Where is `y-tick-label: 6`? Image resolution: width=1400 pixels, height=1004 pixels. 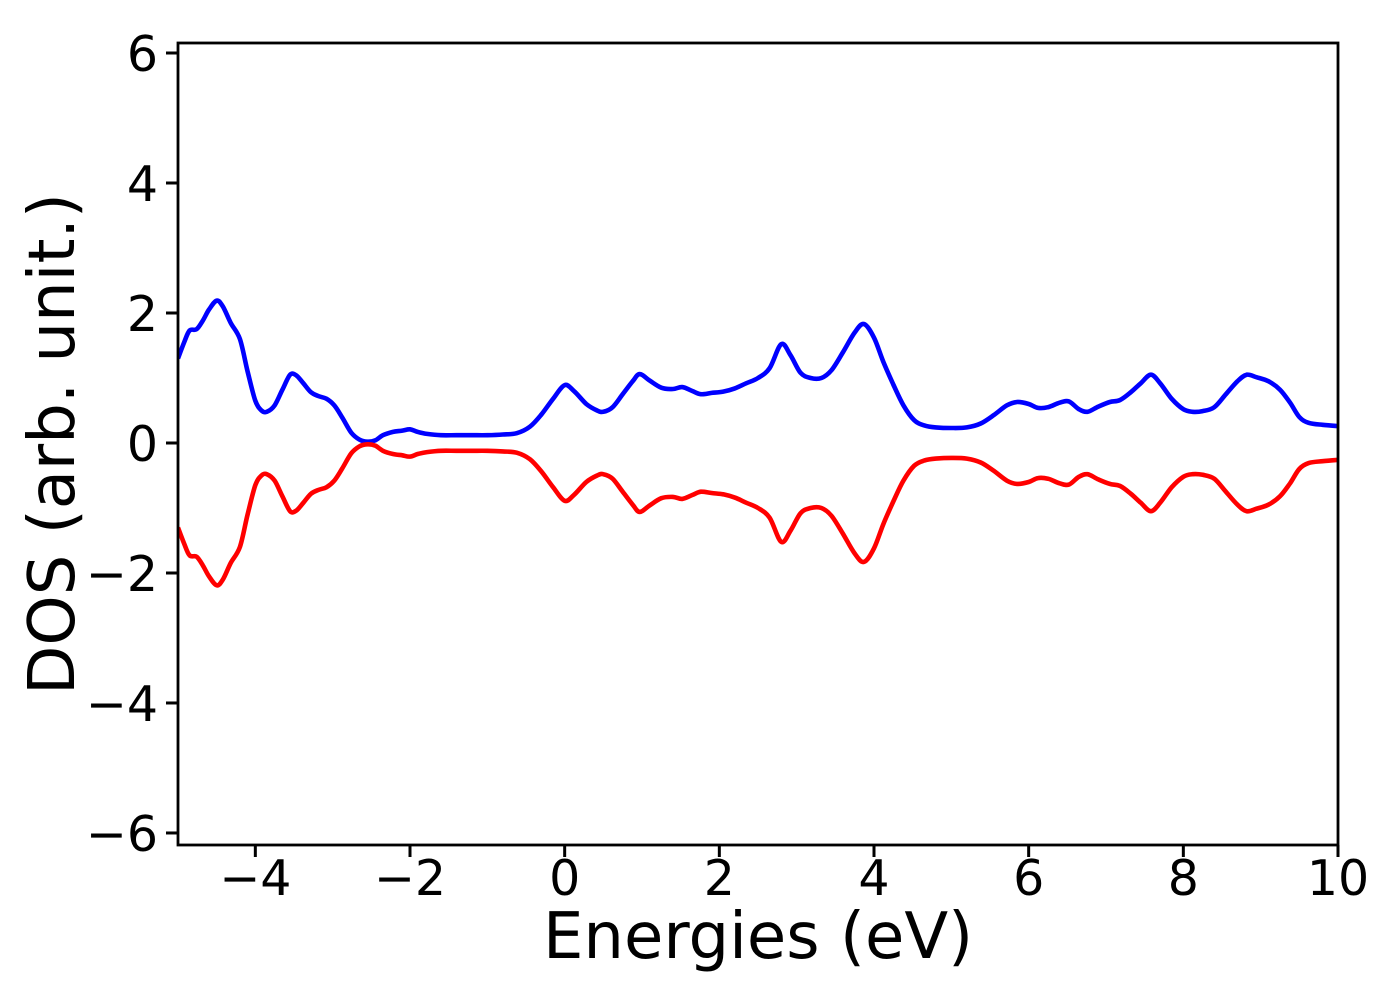 y-tick-label: 6 is located at coordinates (142, 54).